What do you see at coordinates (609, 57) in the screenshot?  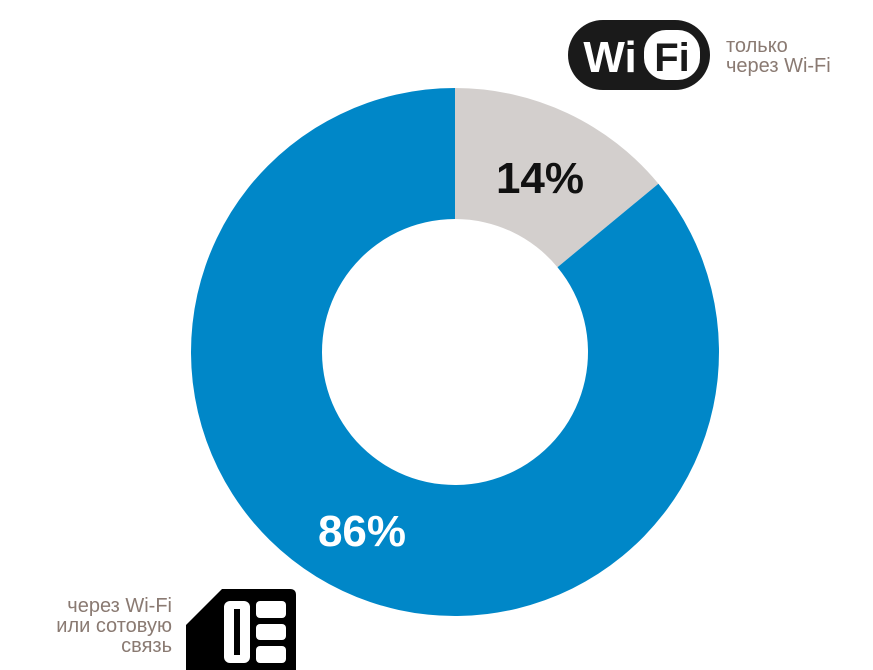 I see `wifi-logo-text-wi: Wi` at bounding box center [609, 57].